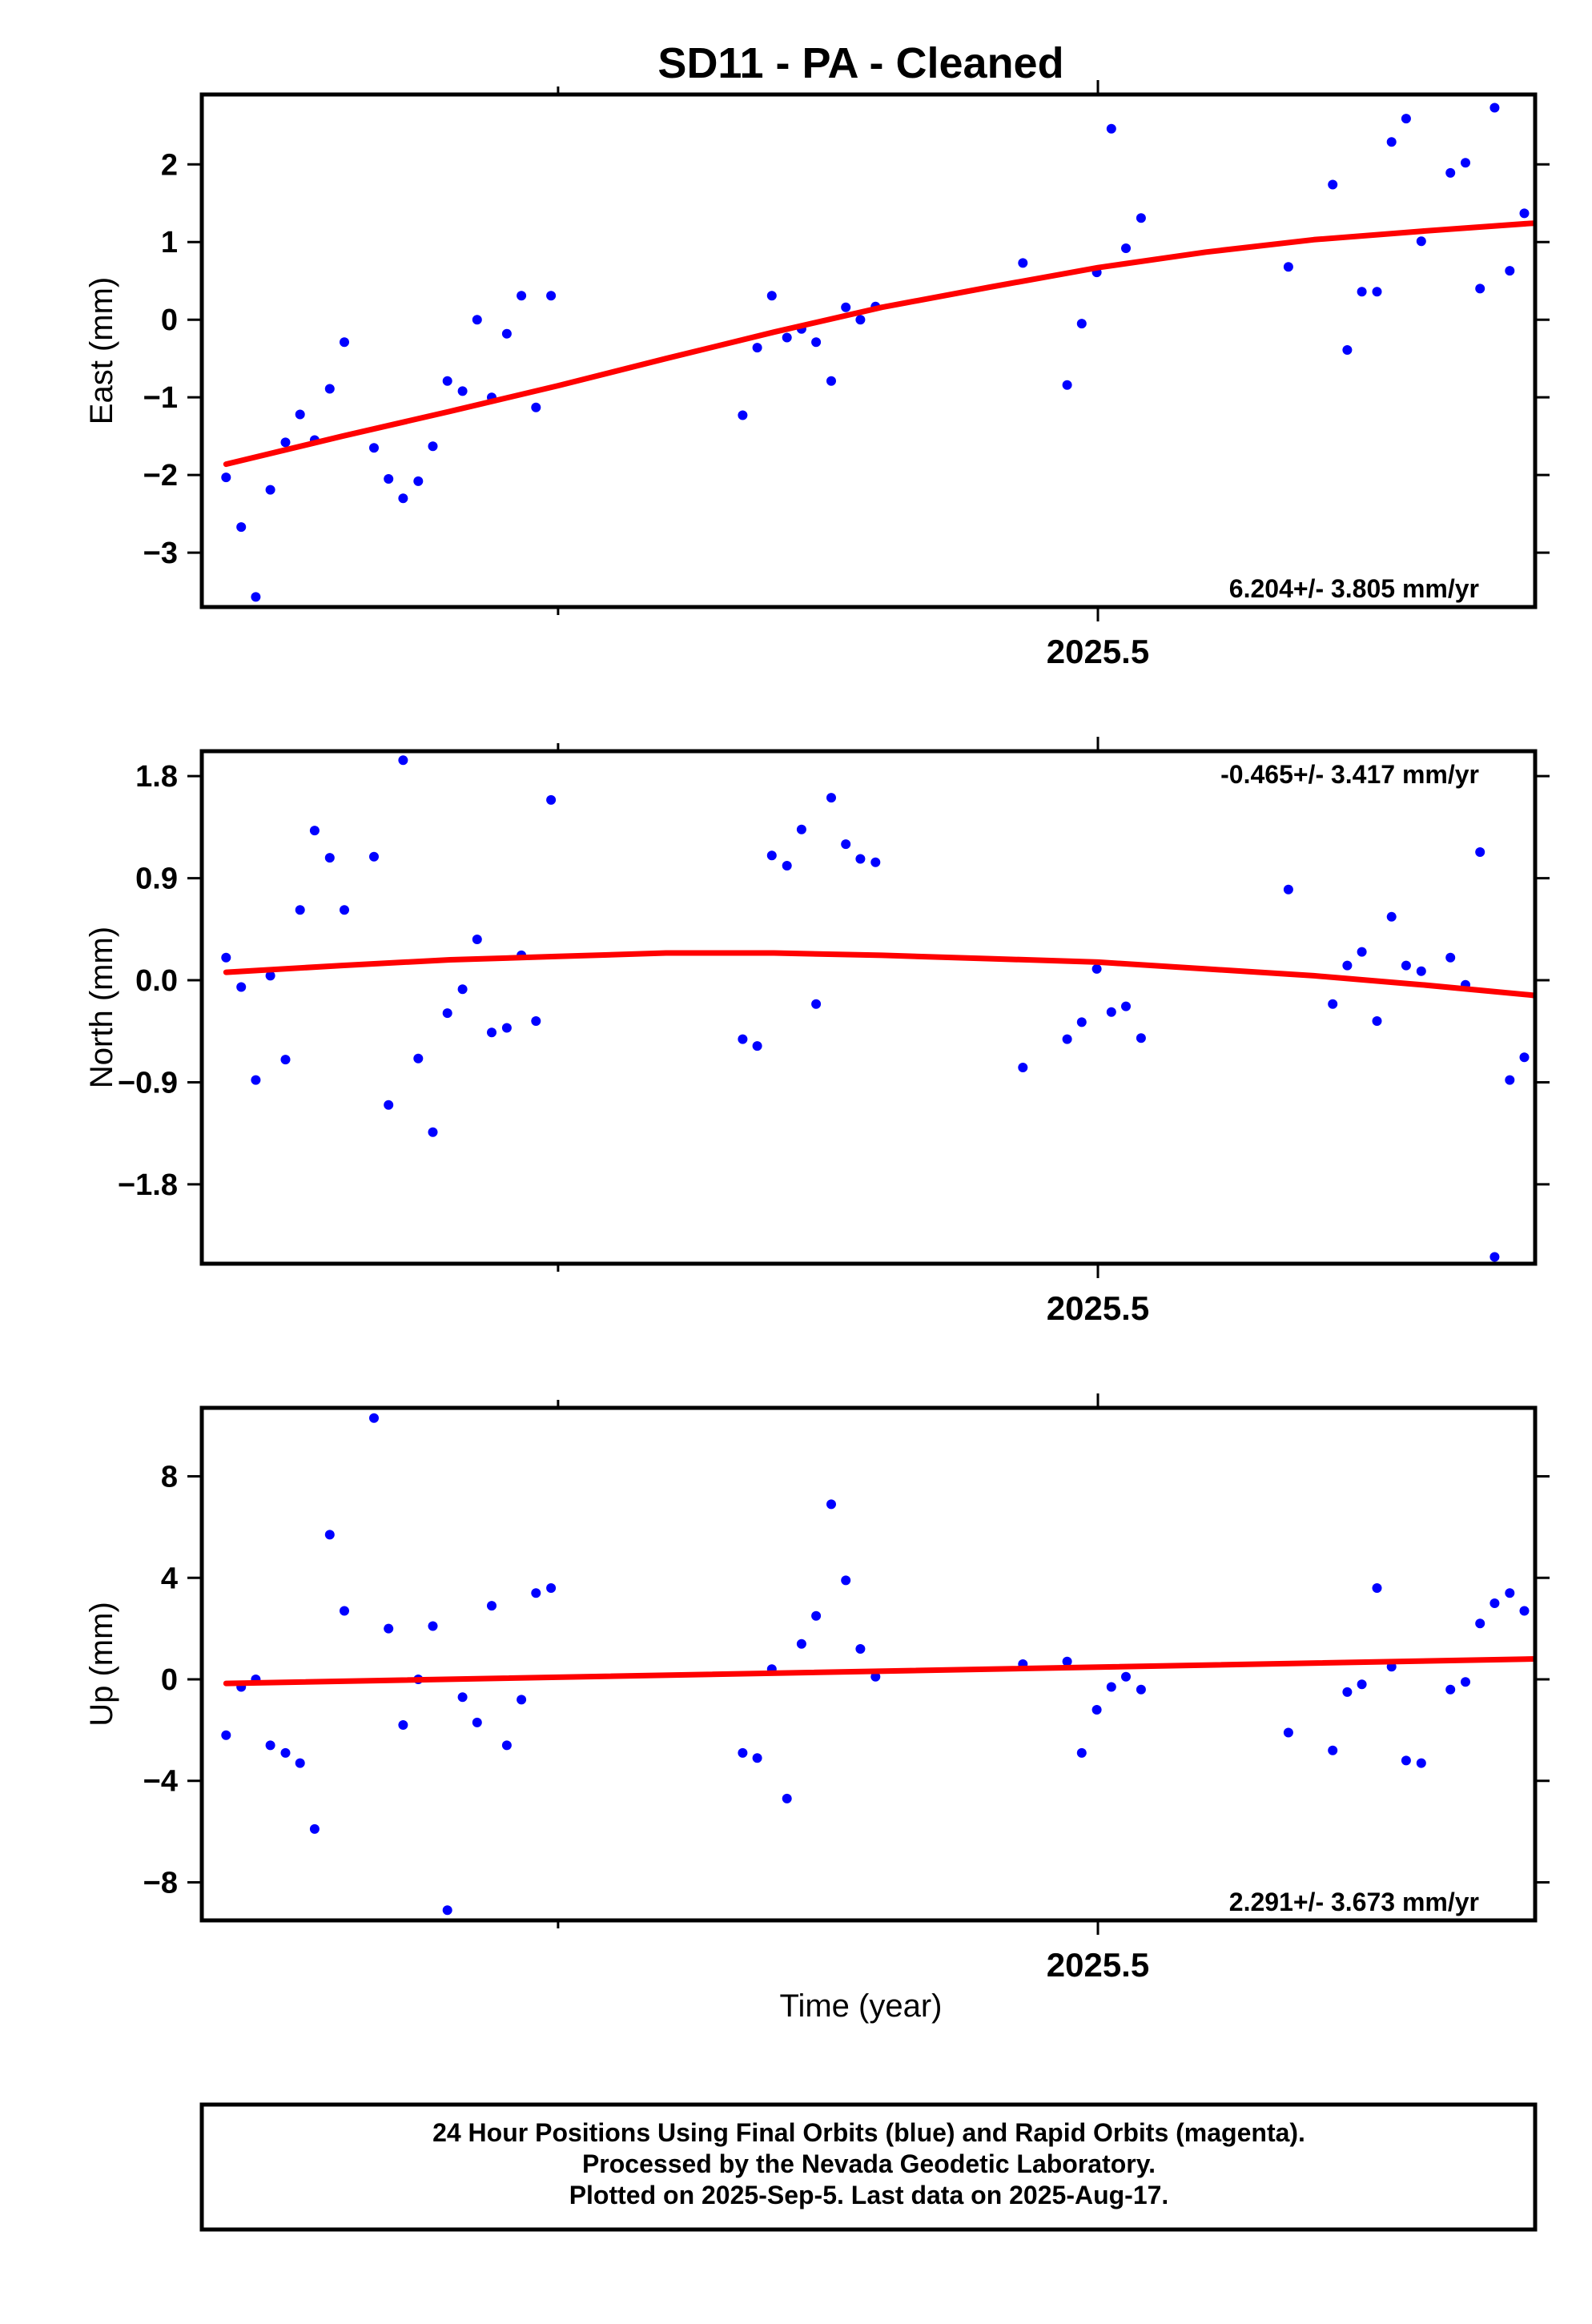 This screenshot has height=2324, width=1592. What do you see at coordinates (102, 1007) in the screenshot?
I see `y-axis-label: North (mm)` at bounding box center [102, 1007].